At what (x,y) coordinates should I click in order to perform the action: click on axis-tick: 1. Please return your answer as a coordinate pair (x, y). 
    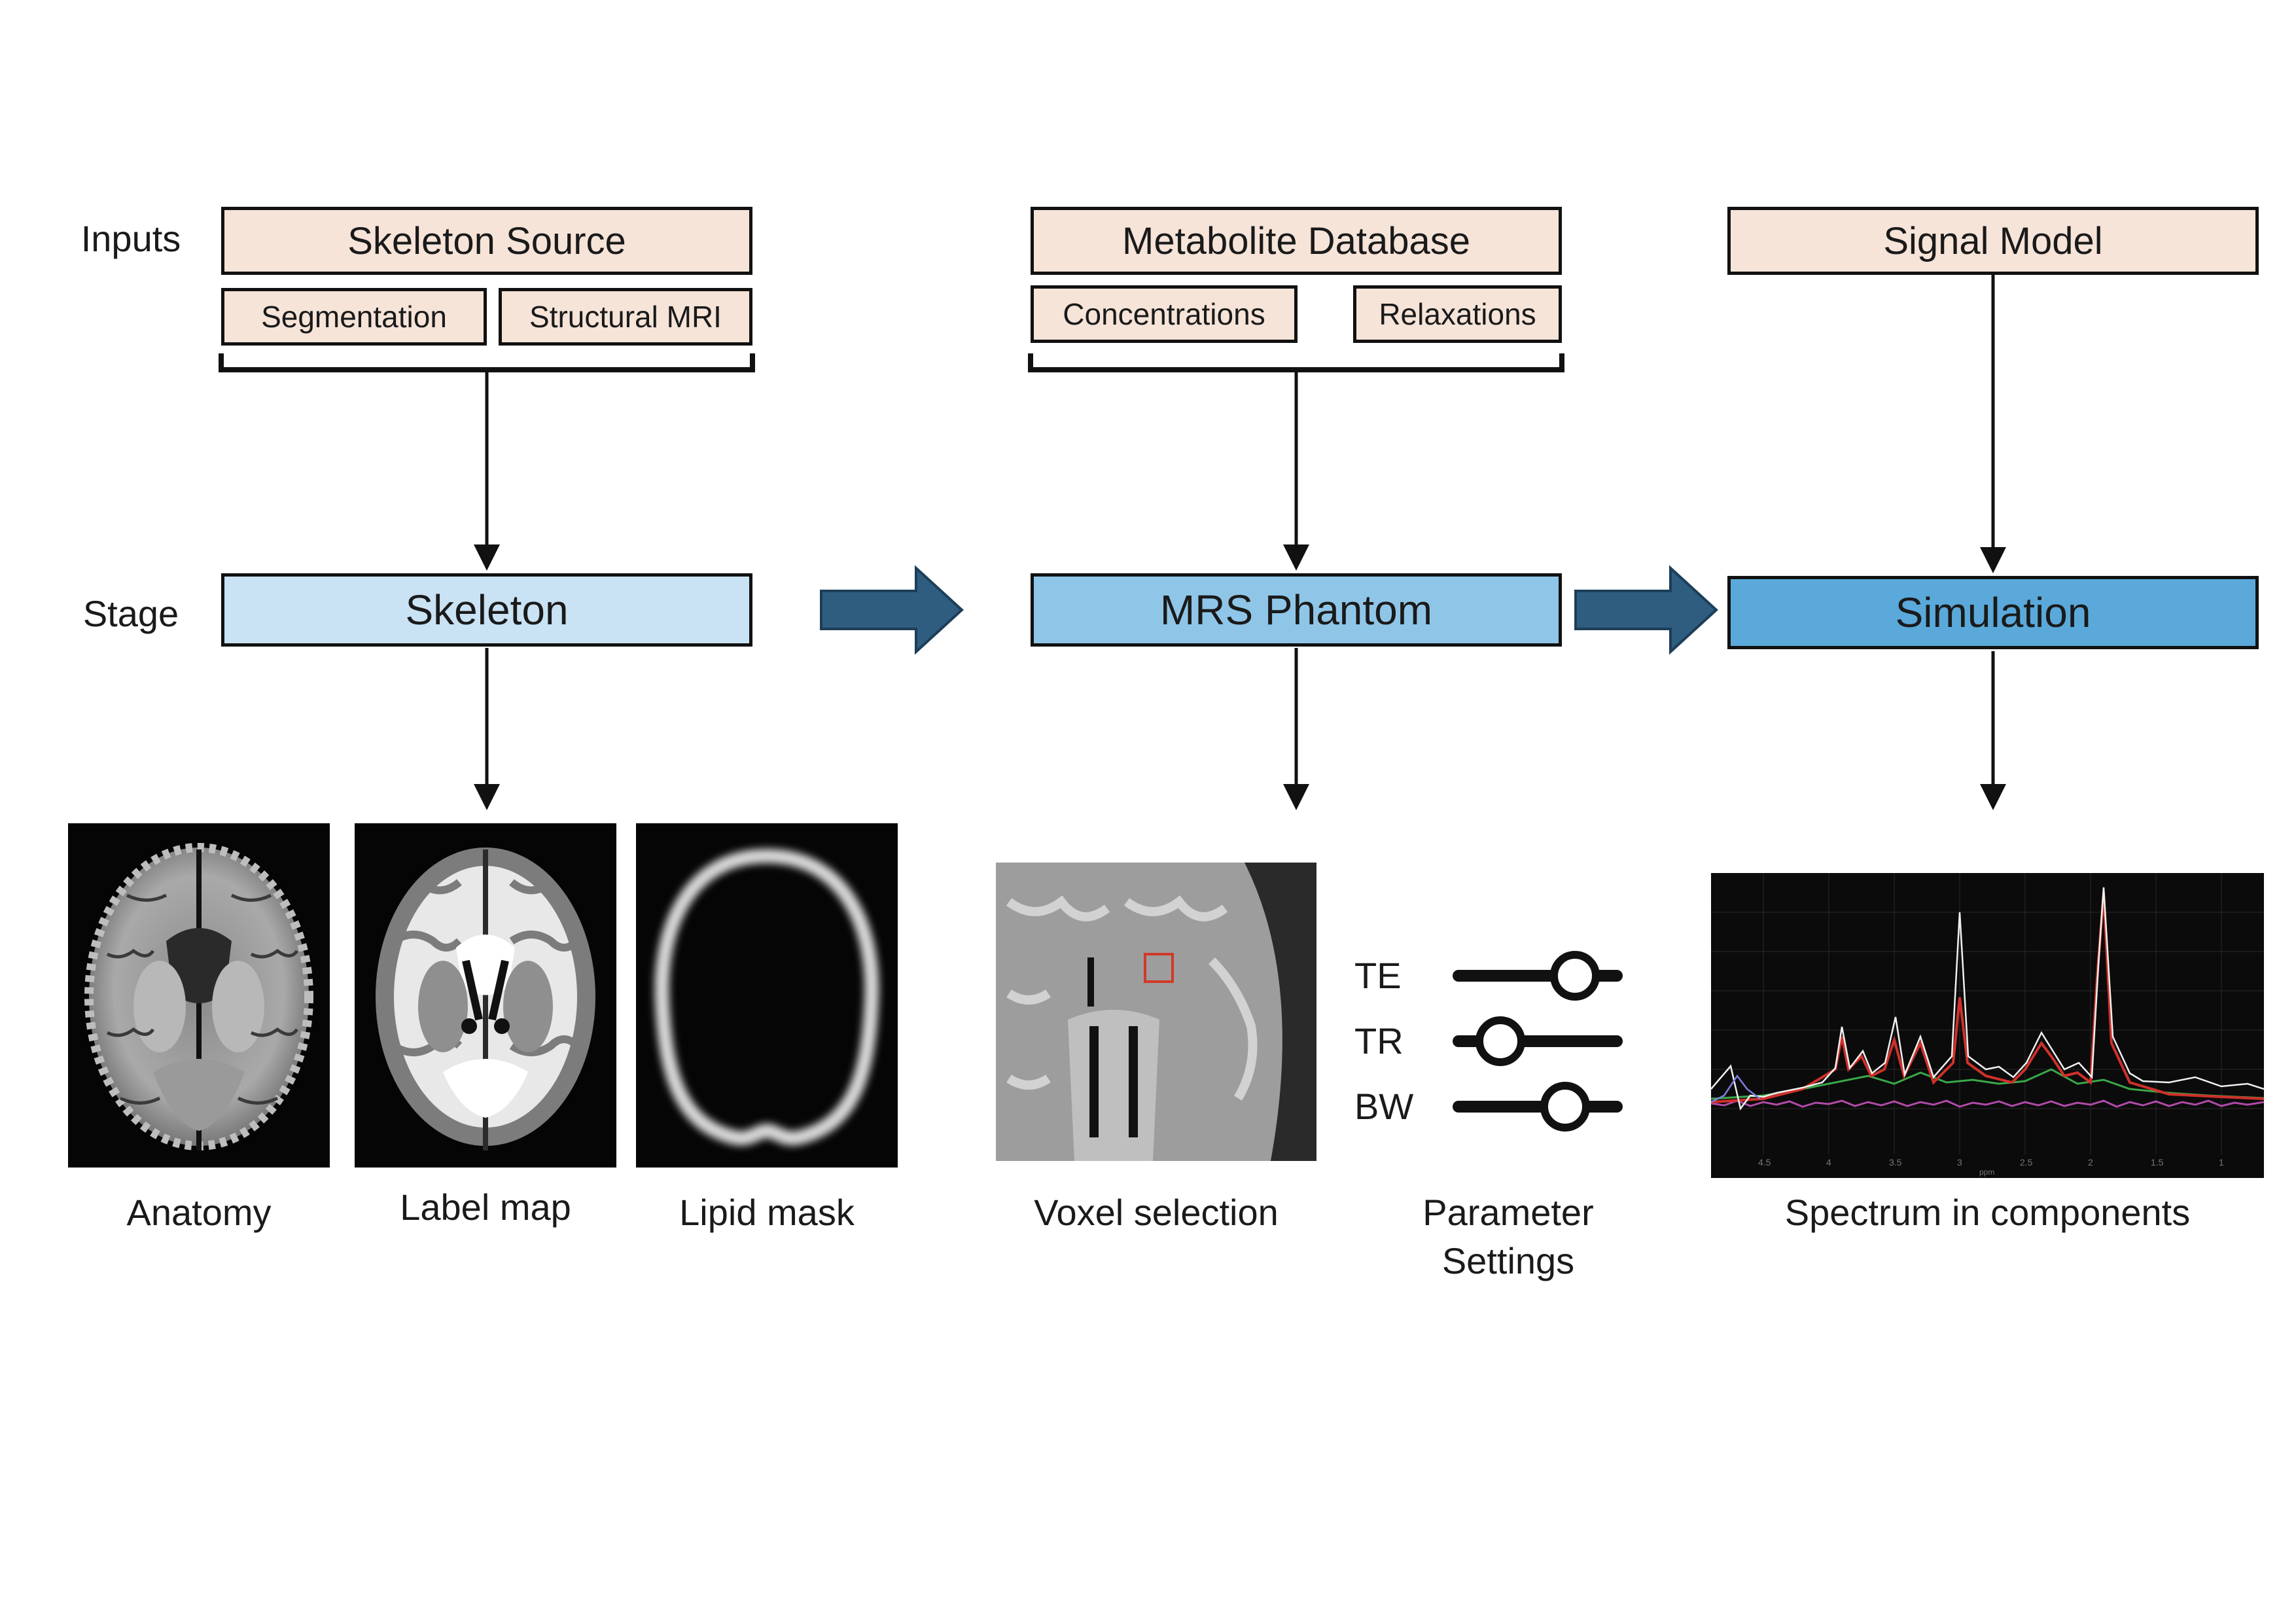
    Looking at the image, I should click on (2221, 1162).